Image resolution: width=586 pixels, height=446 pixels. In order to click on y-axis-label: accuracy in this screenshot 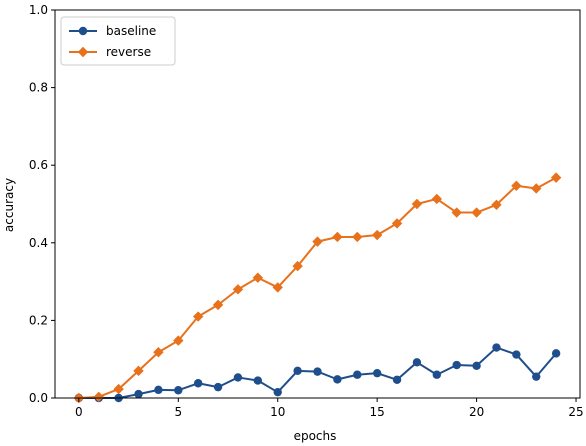, I will do `click(9, 205)`.